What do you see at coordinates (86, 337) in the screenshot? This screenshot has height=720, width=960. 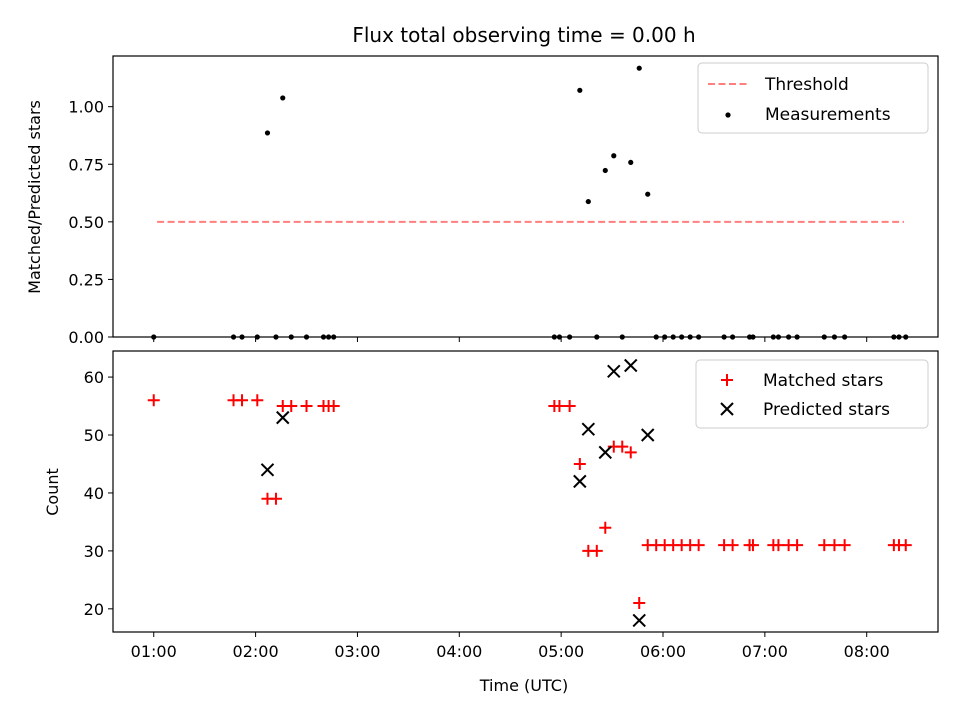 I see `ratio-y-tick-label: 0.00` at bounding box center [86, 337].